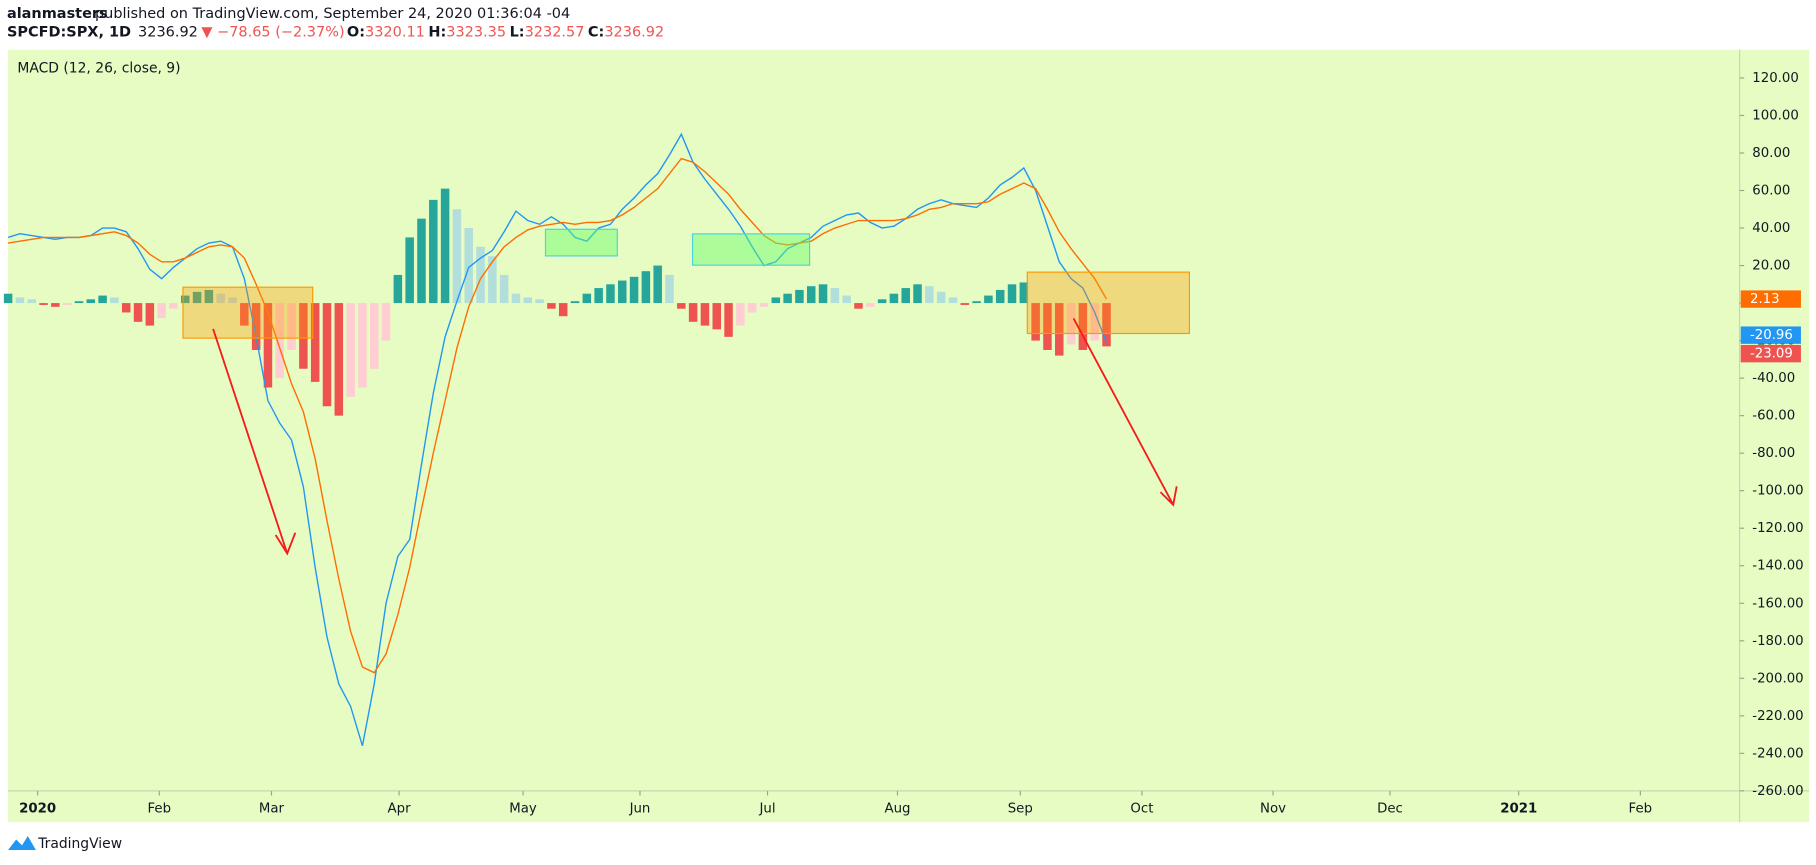 The width and height of the screenshot is (1816, 865). I want to click on brand: TradingView, so click(65, 844).